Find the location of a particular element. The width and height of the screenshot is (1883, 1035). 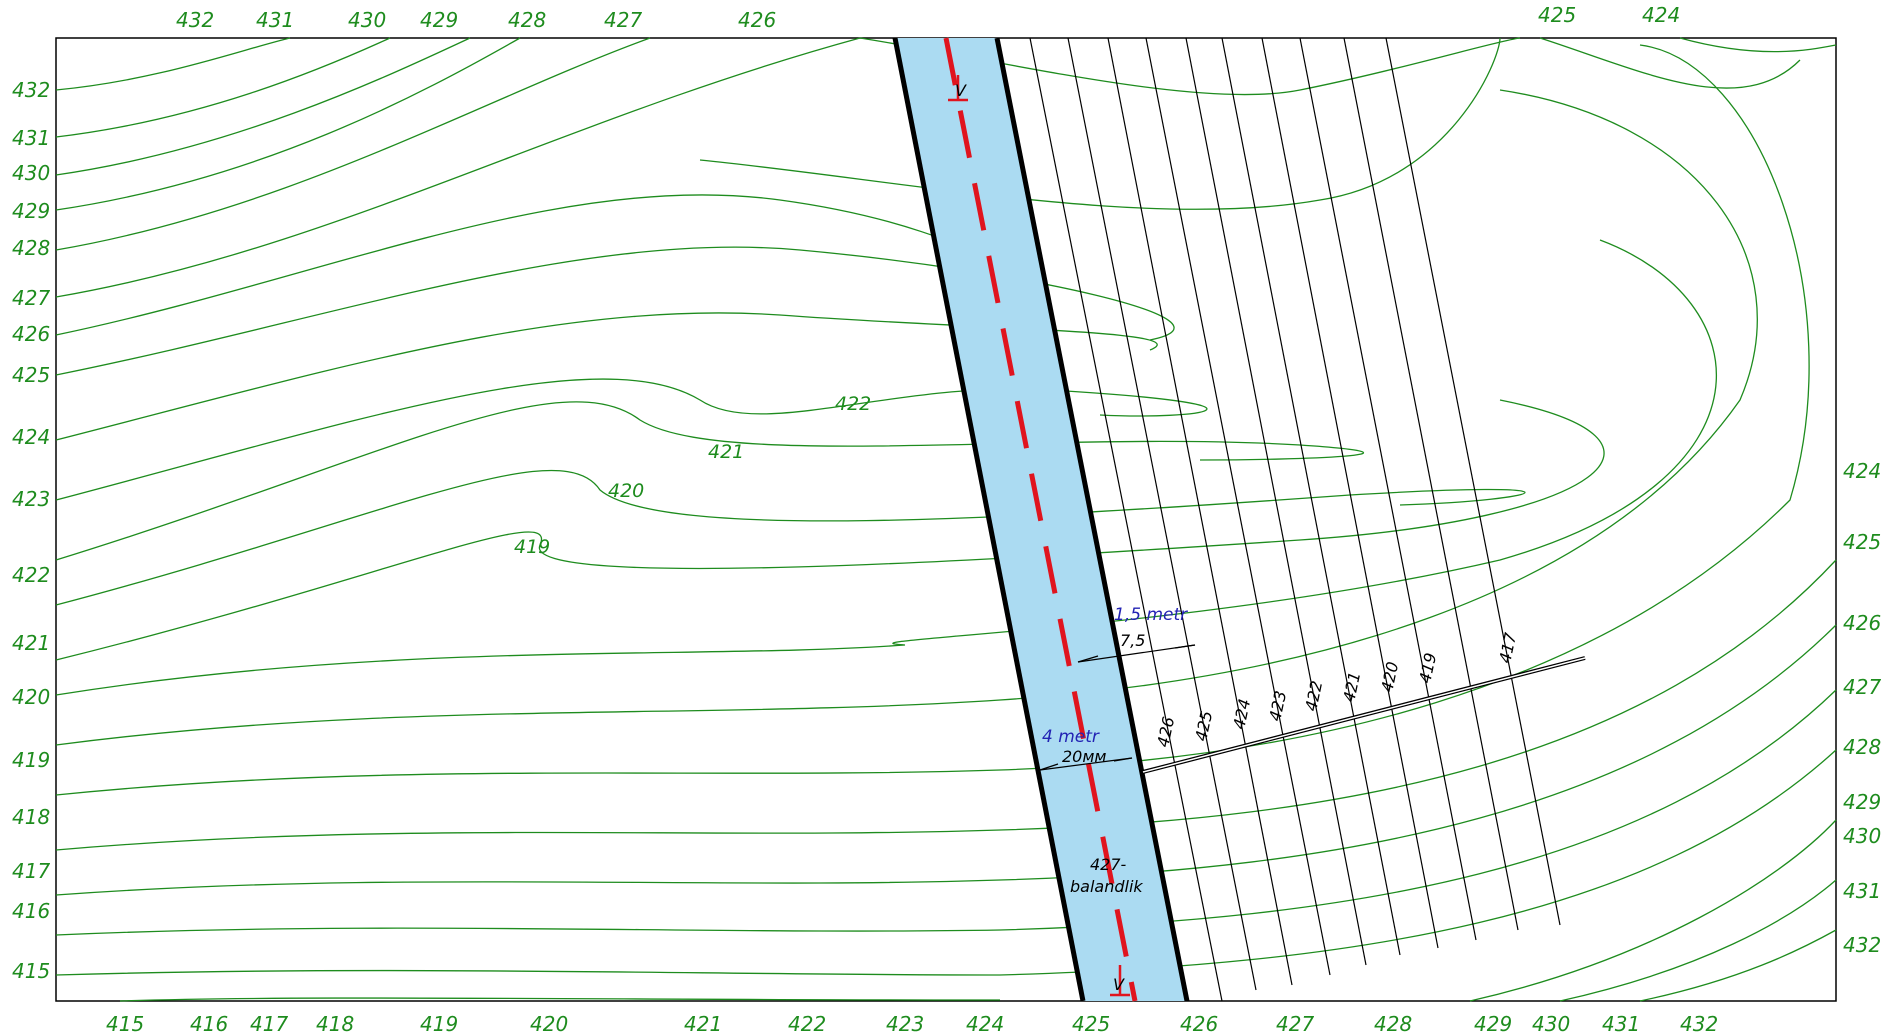

left-label: 421 is located at coordinates (31, 643).